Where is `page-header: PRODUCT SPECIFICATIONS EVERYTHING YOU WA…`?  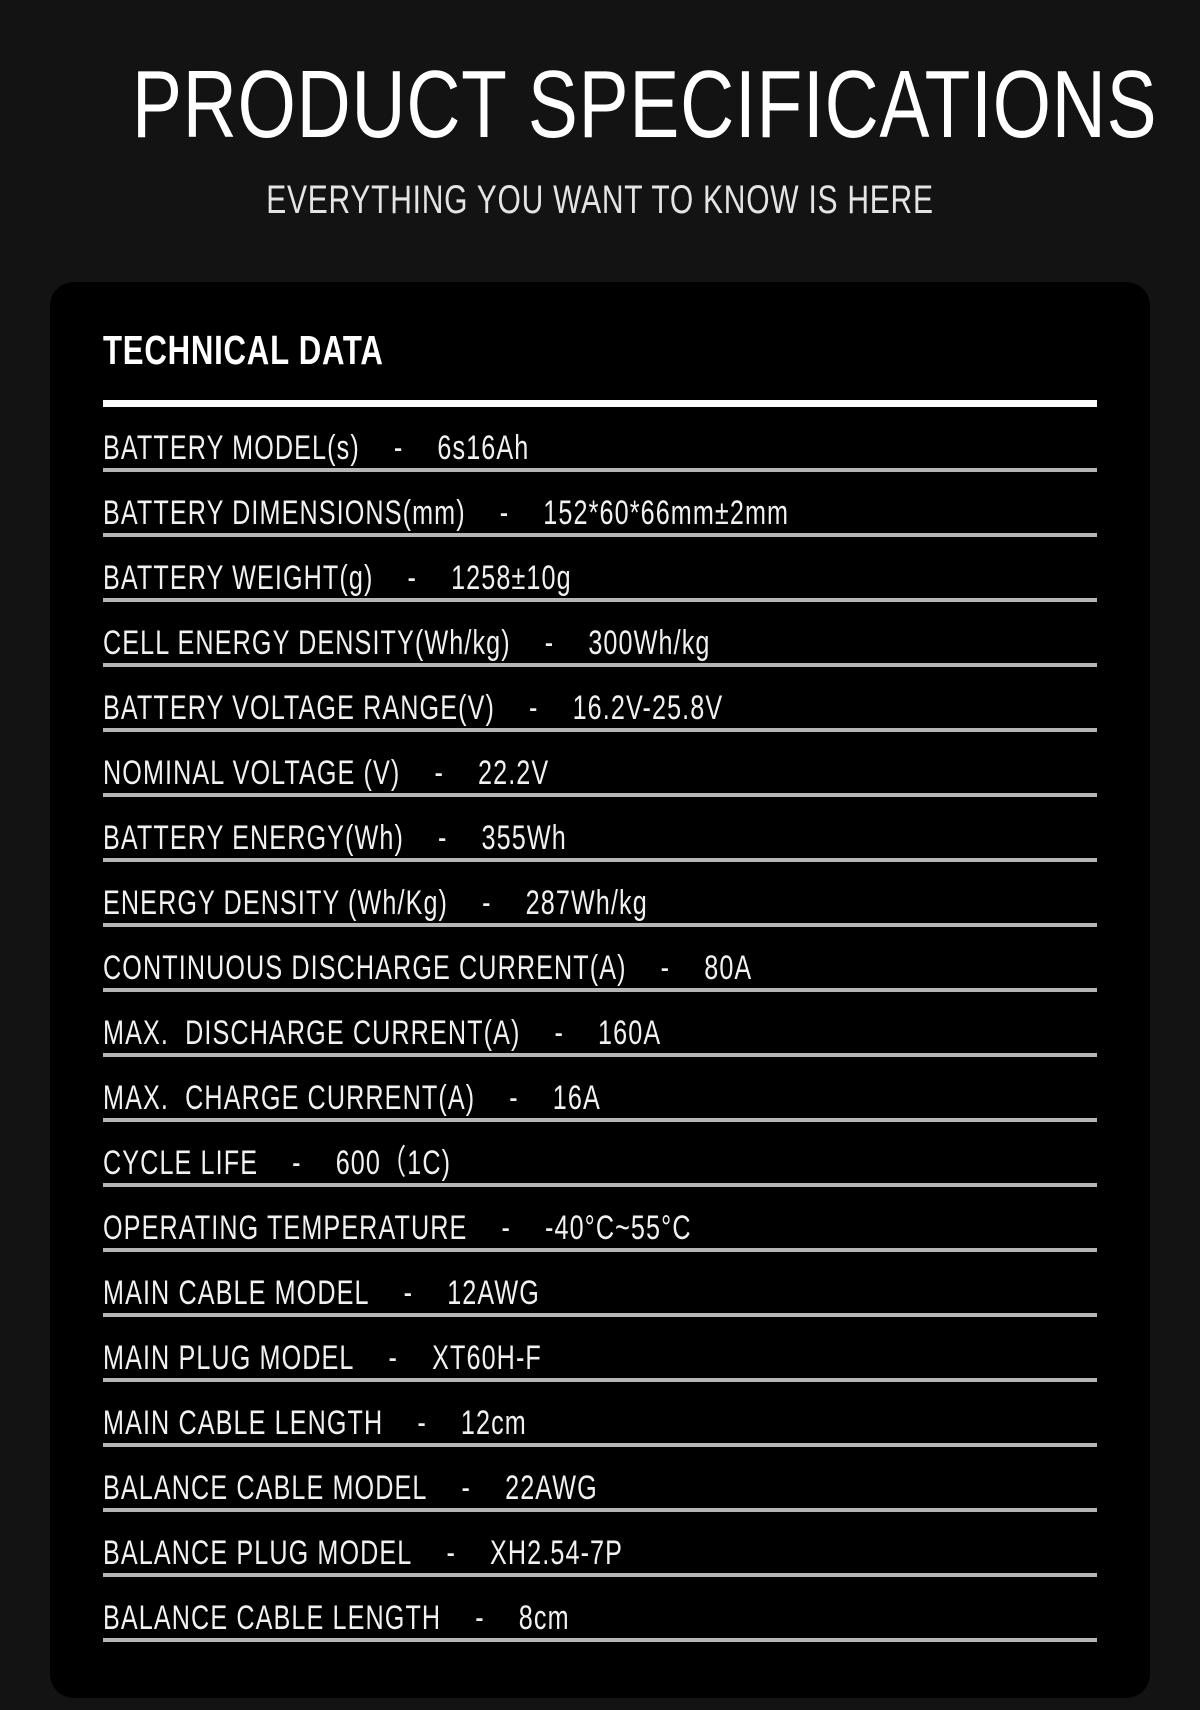 page-header: PRODUCT SPECIFICATIONS EVERYTHING YOU WA… is located at coordinates (600, 138).